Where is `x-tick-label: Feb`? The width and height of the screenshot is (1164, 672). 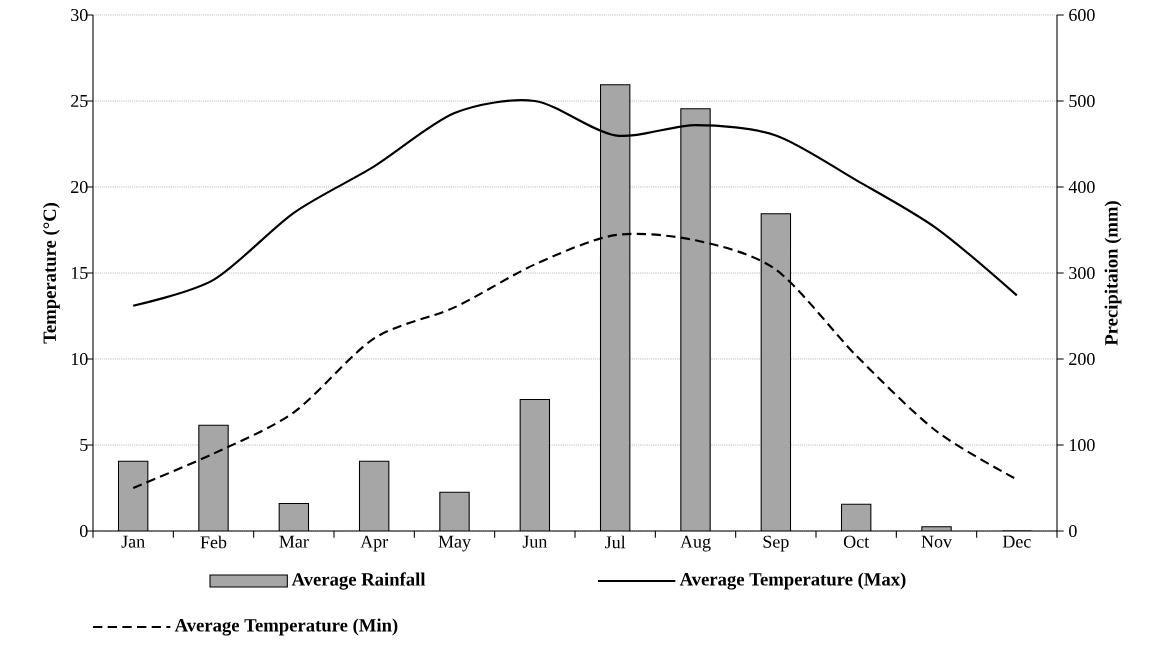 x-tick-label: Feb is located at coordinates (213, 542).